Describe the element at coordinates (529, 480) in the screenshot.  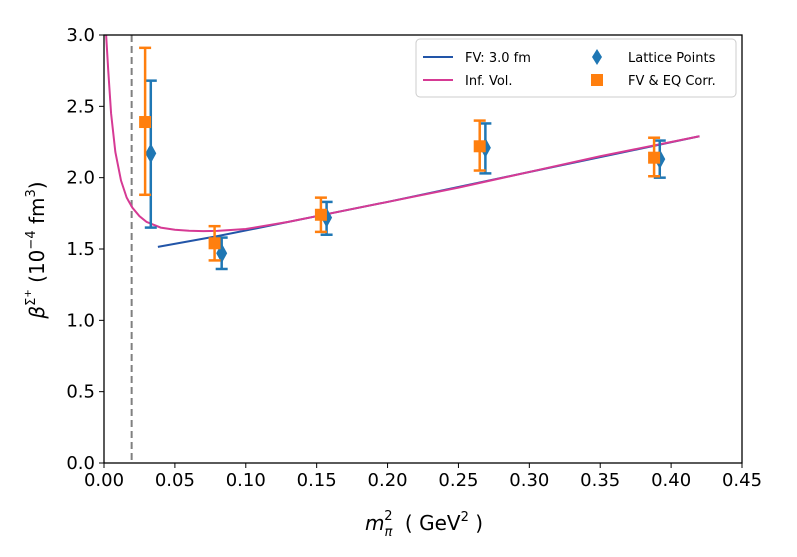
I see `x-tick-label: 0.30` at that location.